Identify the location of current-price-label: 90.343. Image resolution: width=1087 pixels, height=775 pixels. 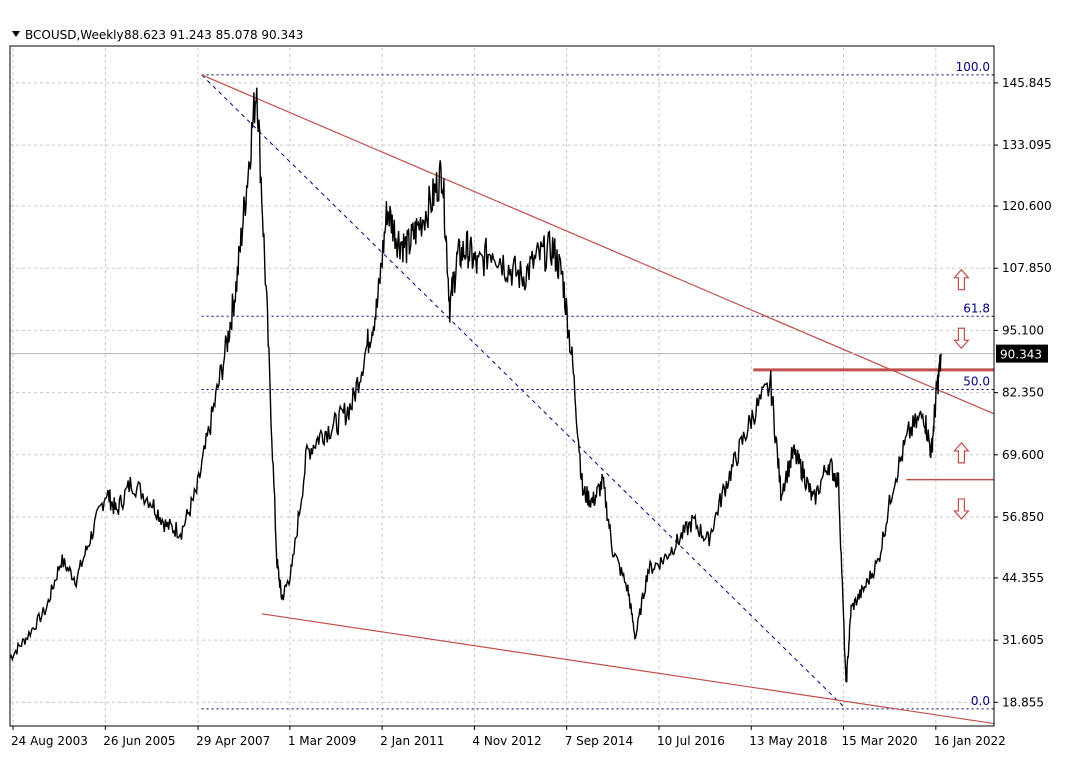
(1021, 355).